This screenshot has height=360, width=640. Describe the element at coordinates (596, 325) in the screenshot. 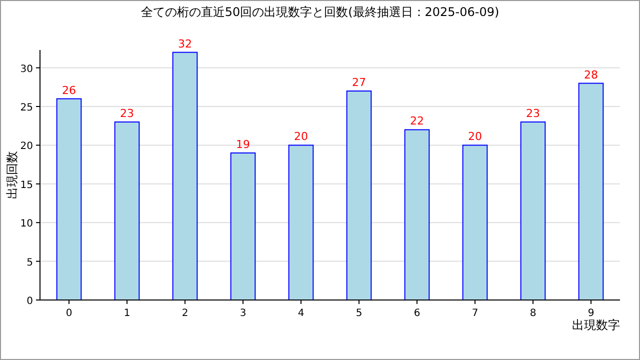

I see `x-axis-title: 出現数字` at that location.